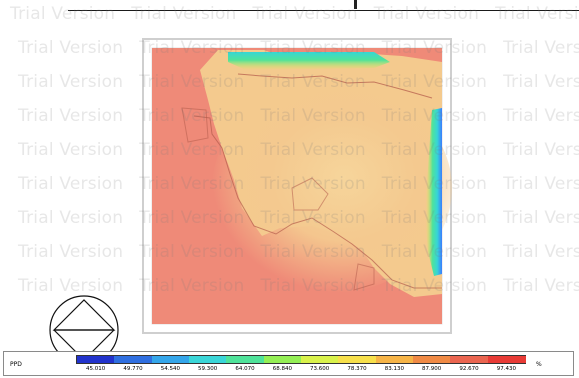 This screenshot has height=378, width=579. What do you see at coordinates (170, 369) in the screenshot?
I see `legend-tick-label: 54.540` at bounding box center [170, 369].